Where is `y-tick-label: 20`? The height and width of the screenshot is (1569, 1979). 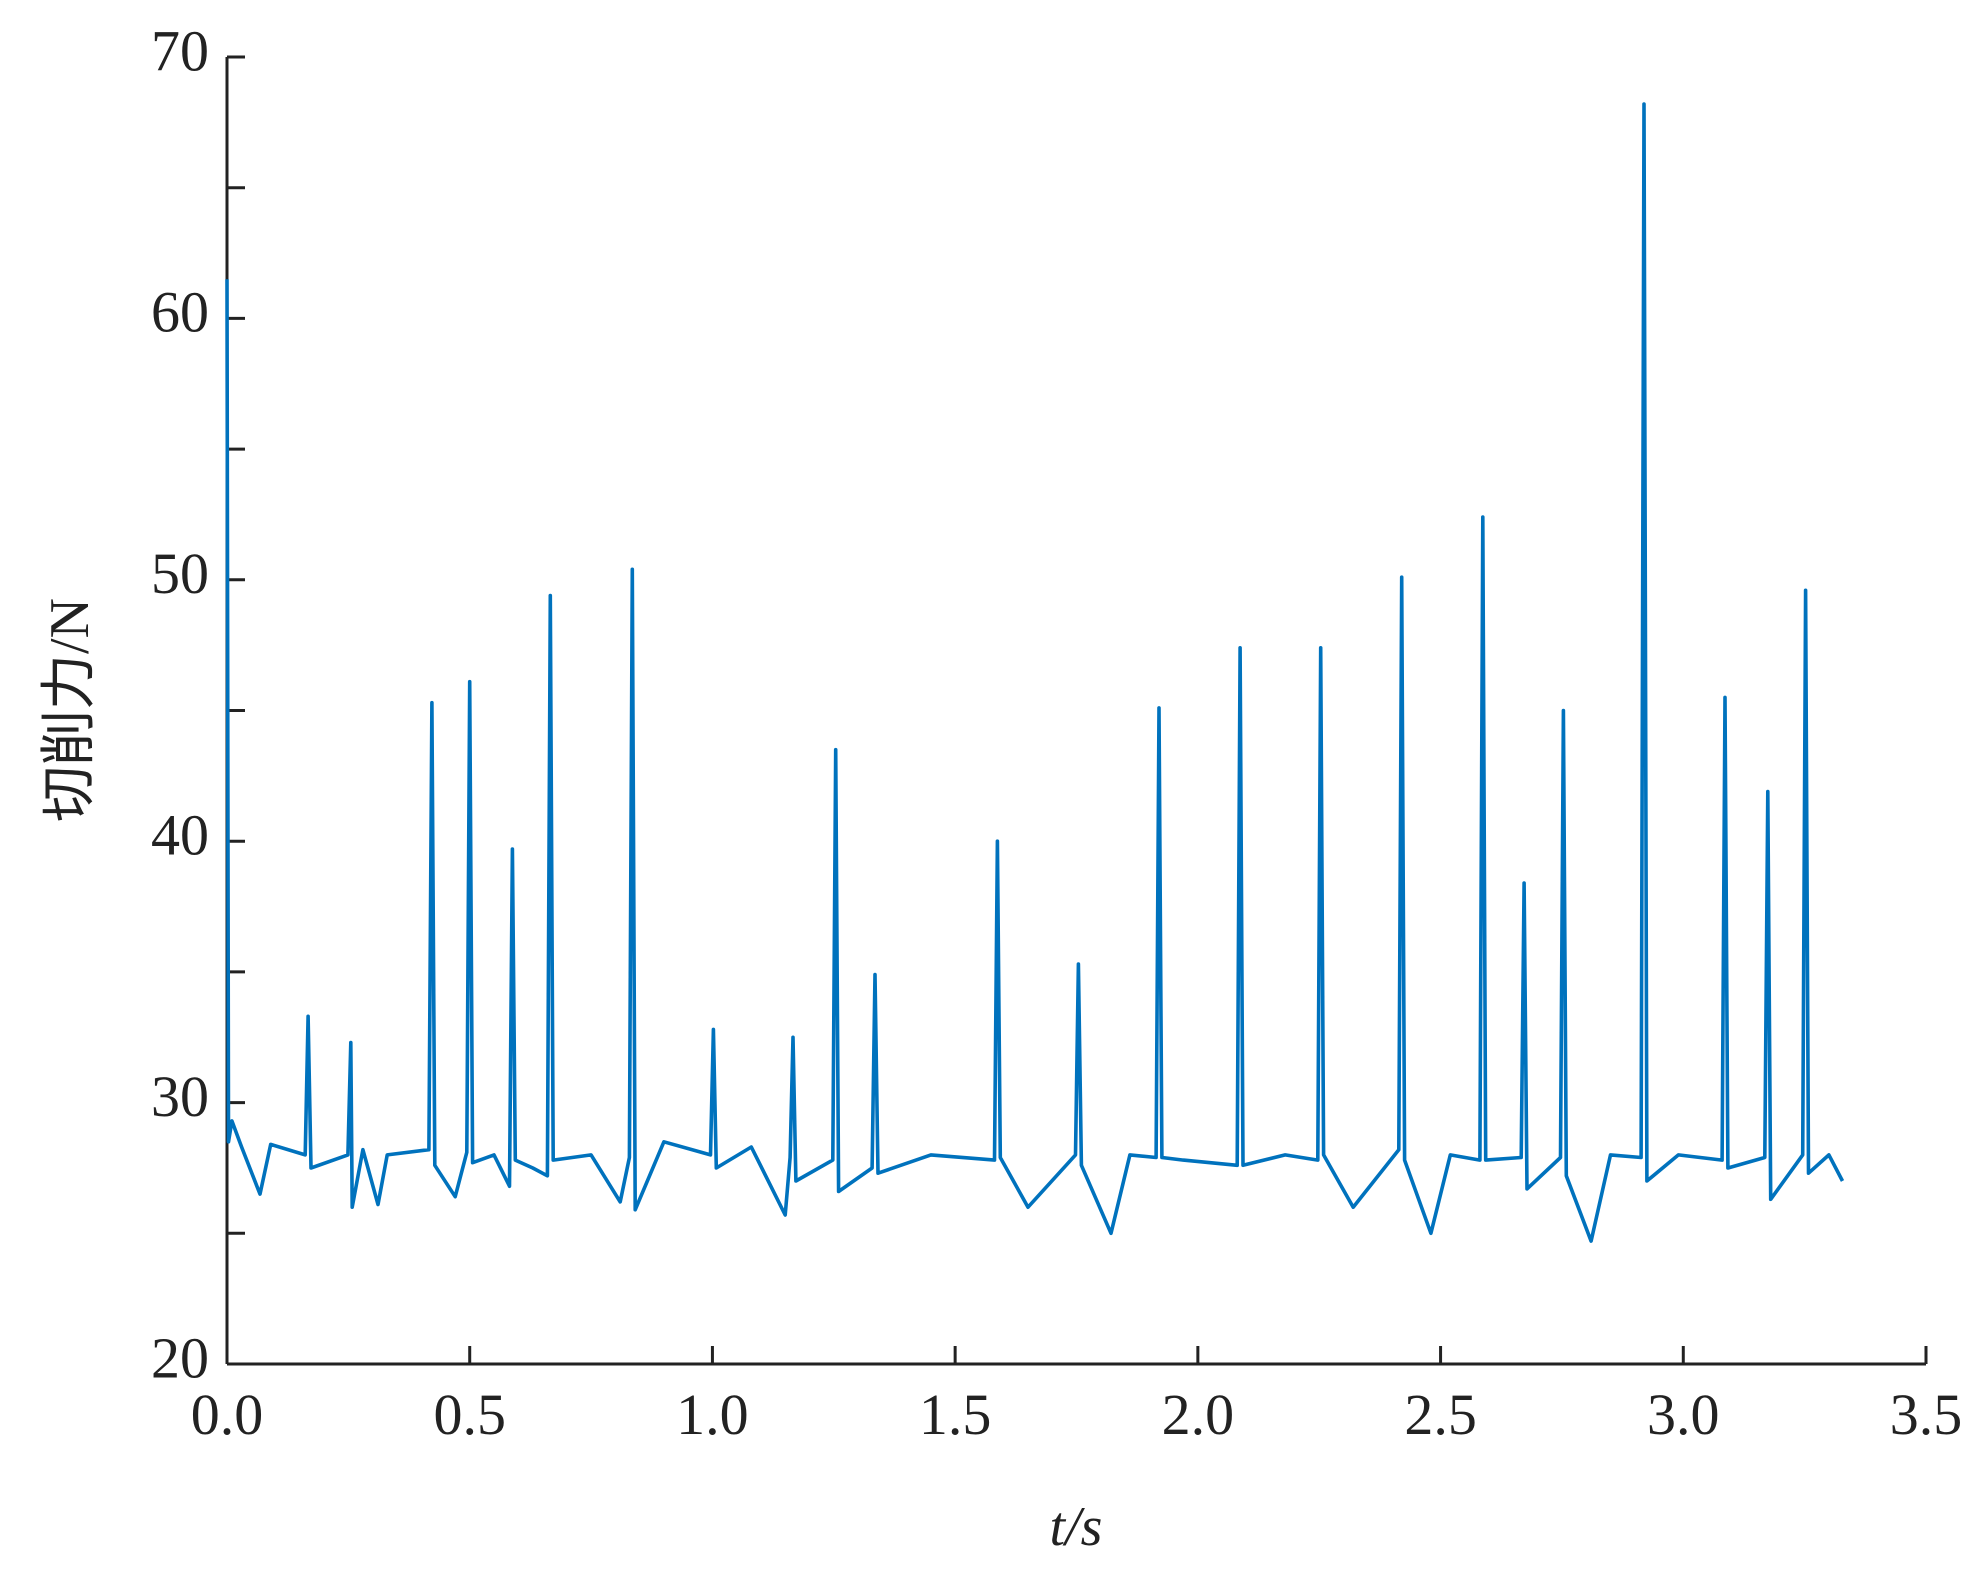 y-tick-label: 20 is located at coordinates (180, 1357).